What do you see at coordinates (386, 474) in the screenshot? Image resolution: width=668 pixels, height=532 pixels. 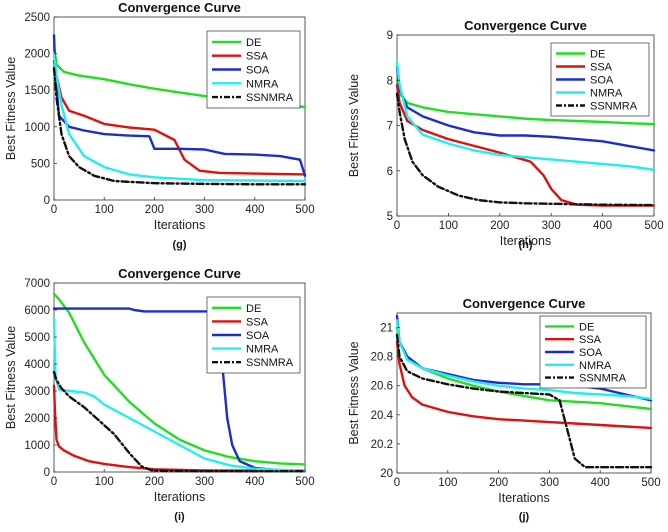 I see `y-tick-label: 20` at bounding box center [386, 474].